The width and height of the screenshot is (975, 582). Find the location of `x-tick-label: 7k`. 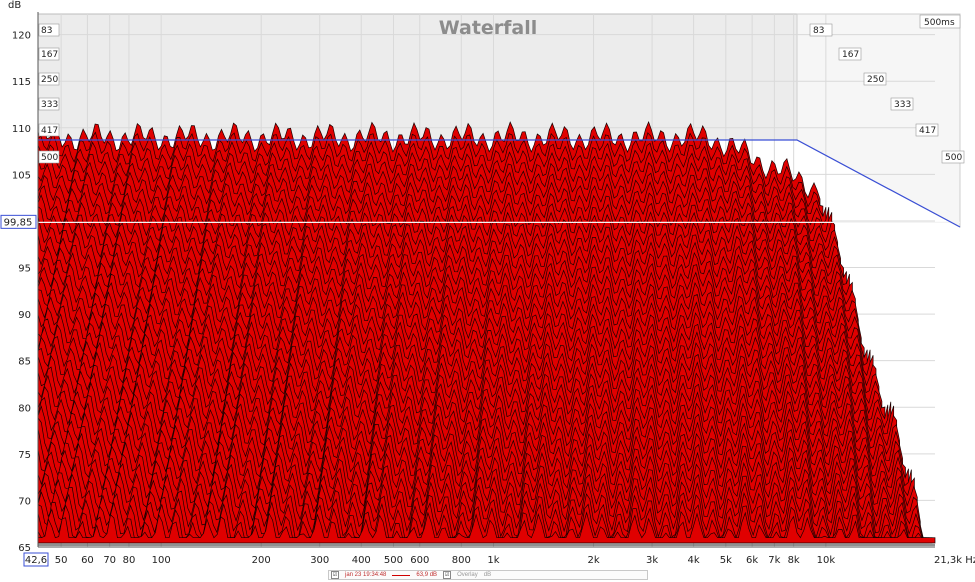

x-tick-label: 7k is located at coordinates (774, 560).